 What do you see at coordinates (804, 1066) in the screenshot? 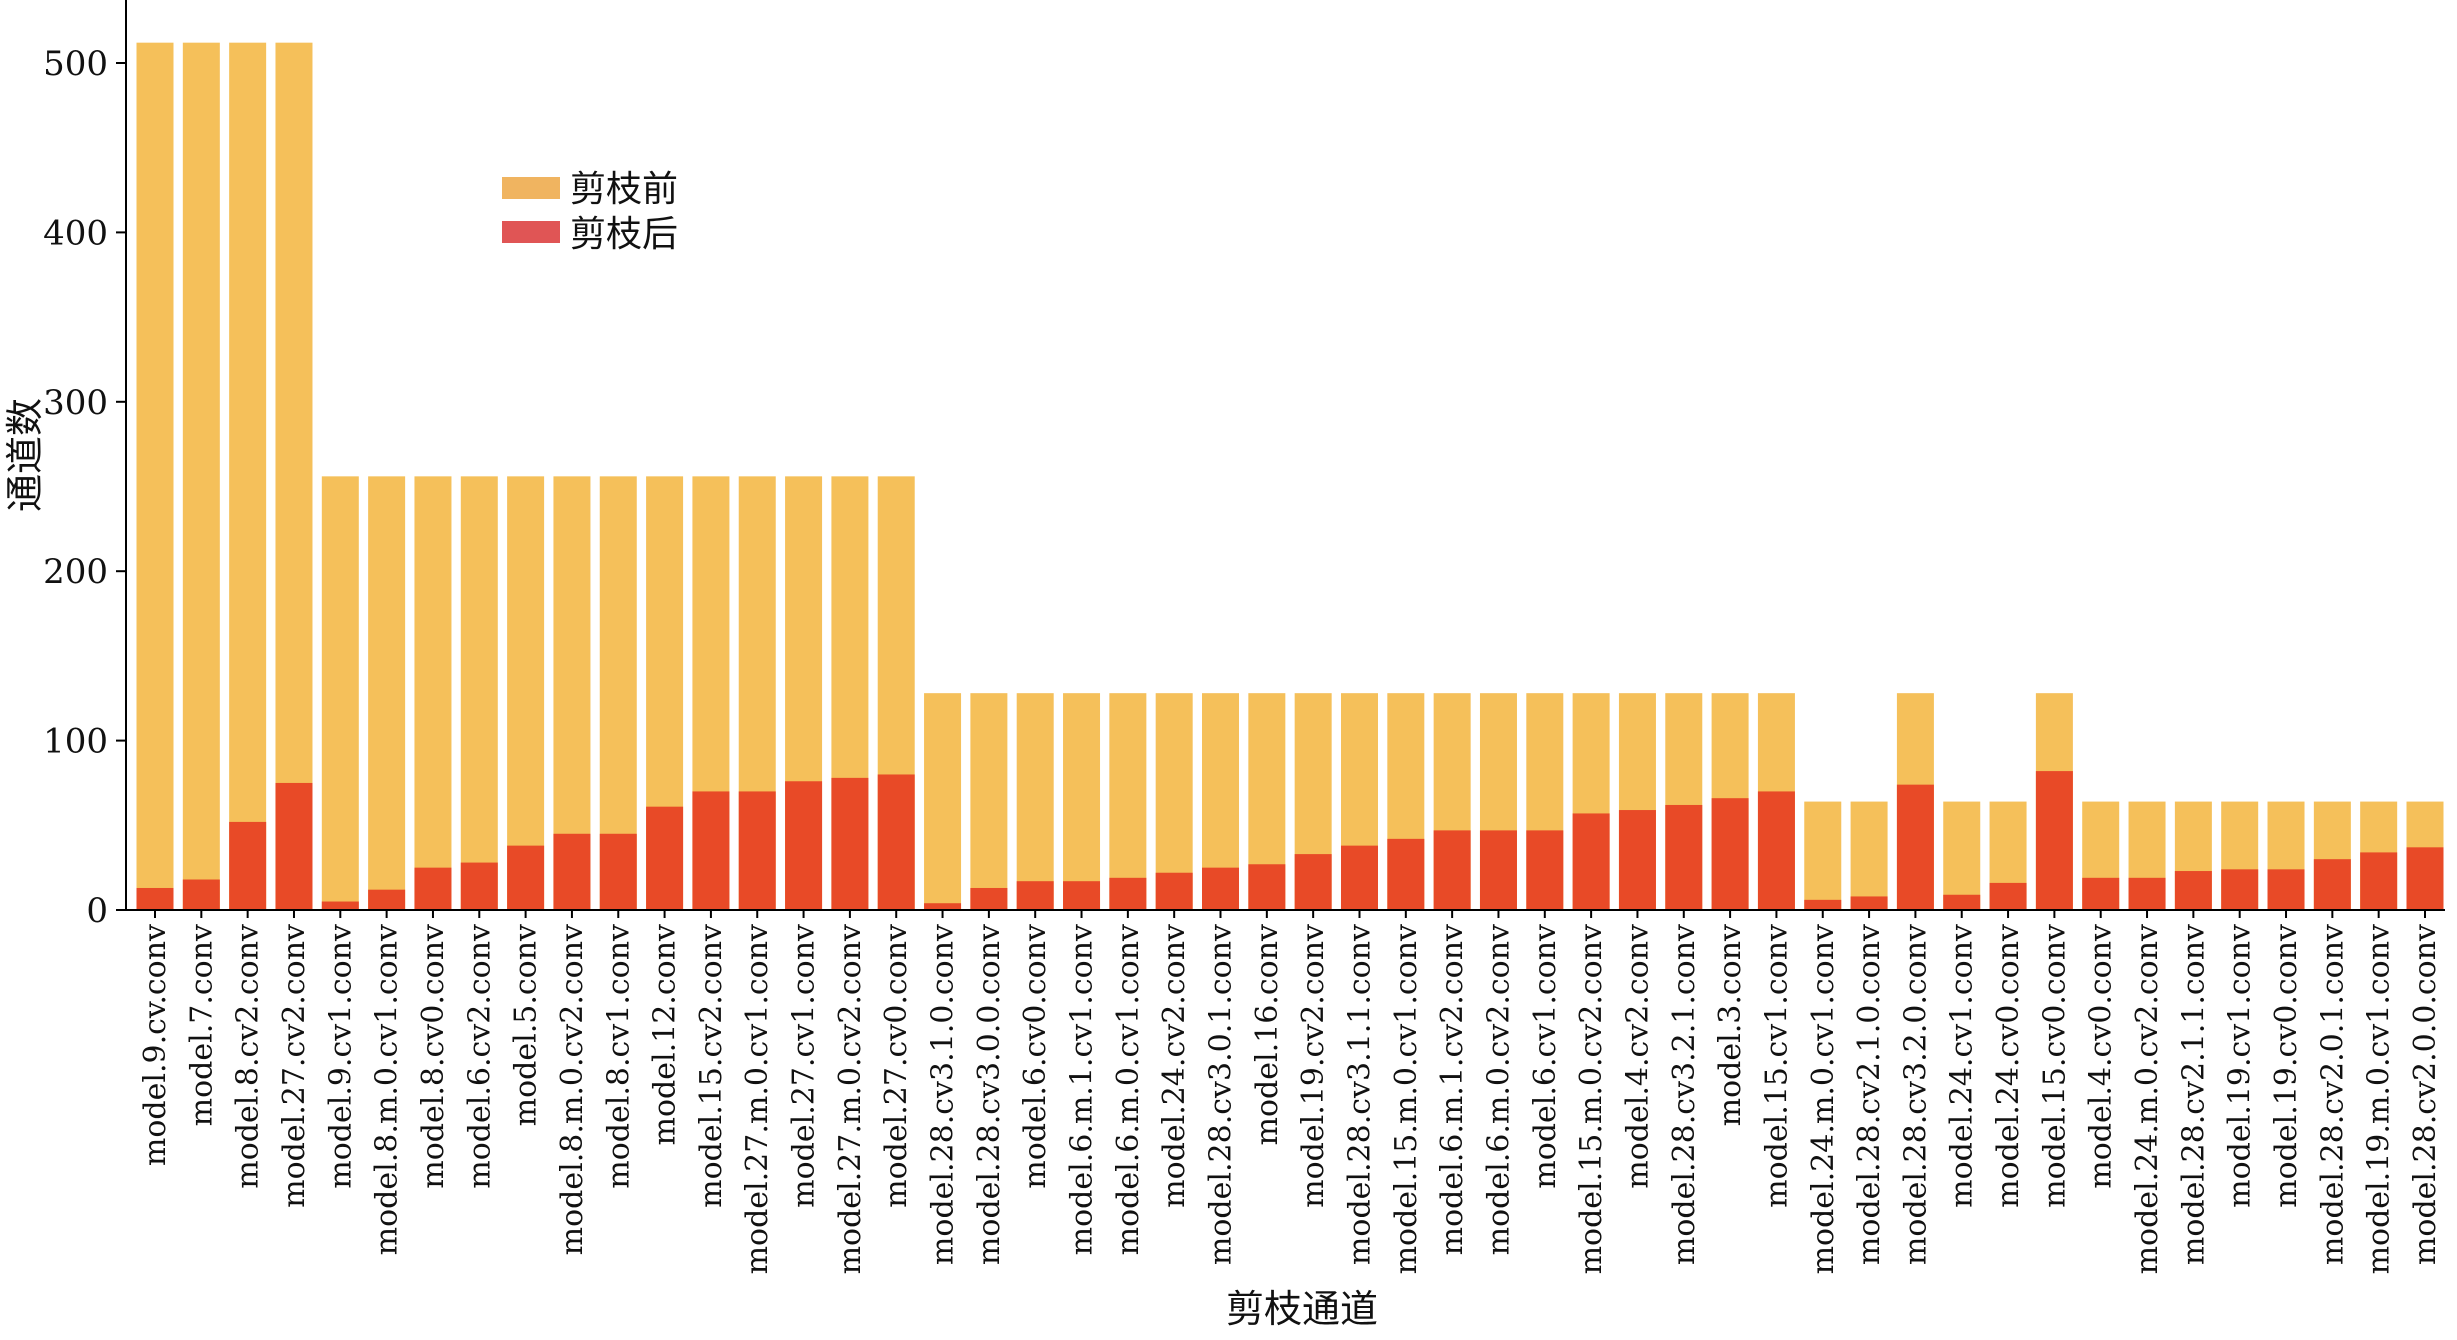
I see `x-tick-label-14: model.27.cv1.conv` at bounding box center [804, 1066].